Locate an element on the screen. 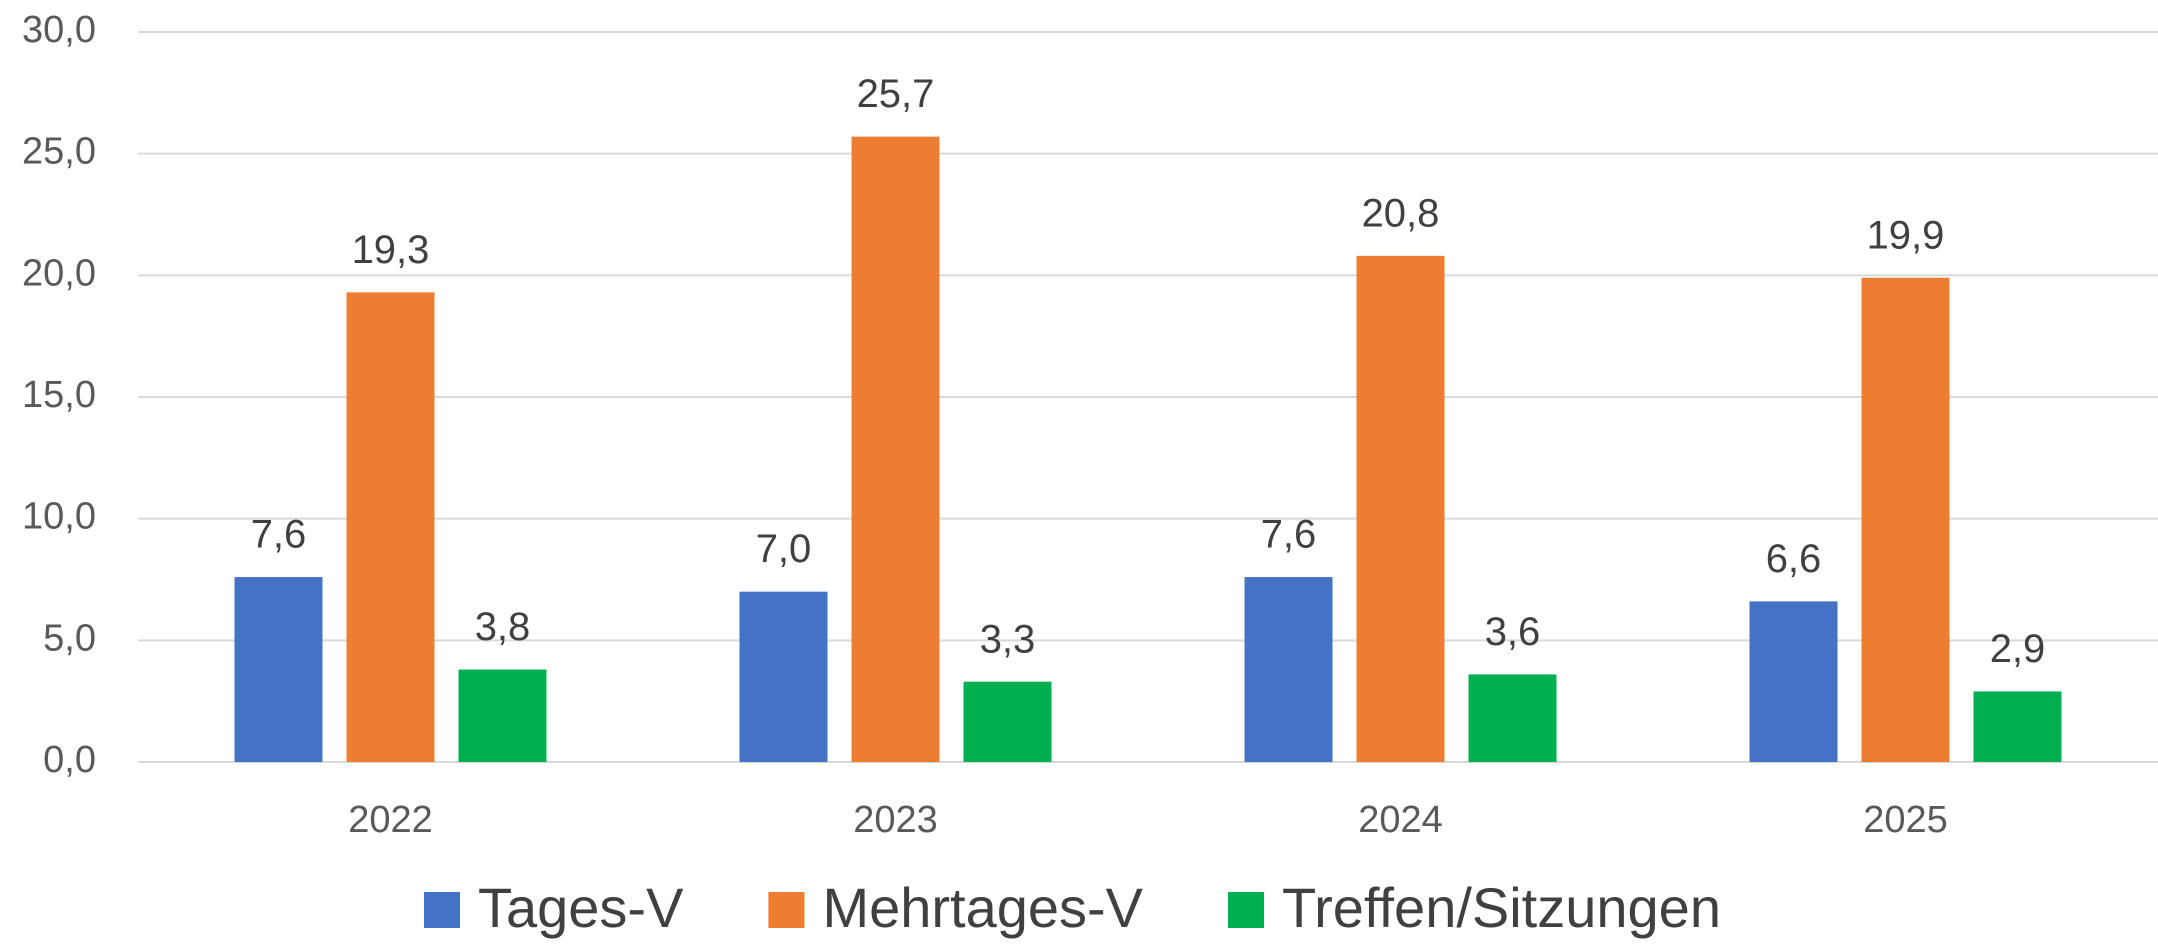 This screenshot has width=2158, height=946. legend-label: Mehrtages-V is located at coordinates (982, 907).